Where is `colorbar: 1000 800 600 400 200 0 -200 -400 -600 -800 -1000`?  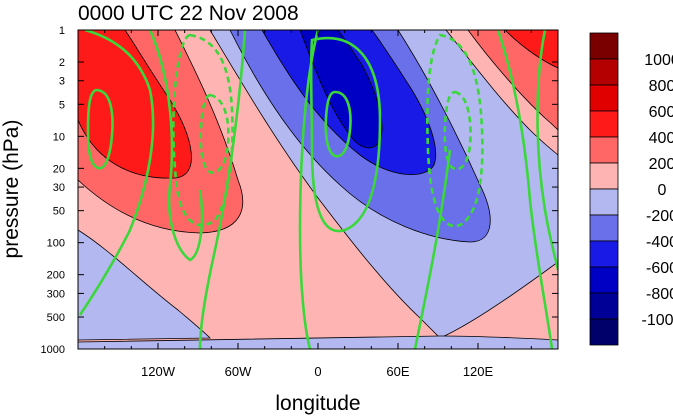
colorbar: 1000 800 600 400 200 0 -200 -400 -600 -800 -1000 is located at coordinates (631, 189).